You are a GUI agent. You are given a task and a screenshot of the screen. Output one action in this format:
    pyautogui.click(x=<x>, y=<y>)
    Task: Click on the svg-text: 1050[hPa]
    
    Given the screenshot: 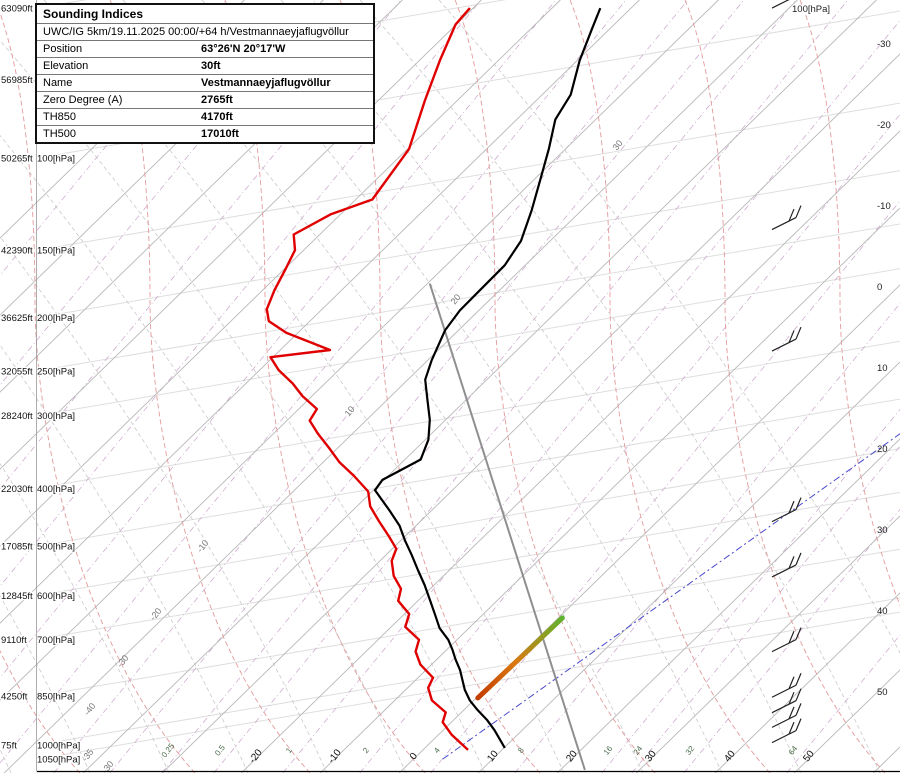 What is the action you would take?
    pyautogui.click(x=58, y=760)
    